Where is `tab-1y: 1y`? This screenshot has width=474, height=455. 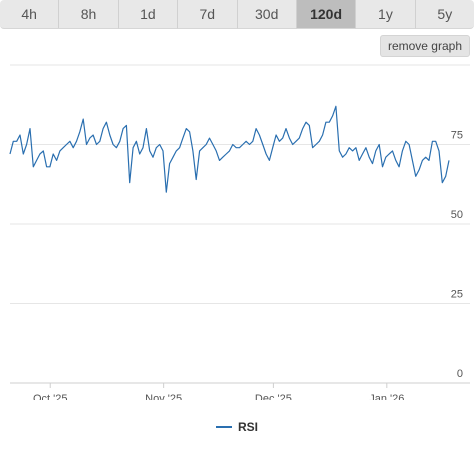 tab-1y: 1y is located at coordinates (386, 14).